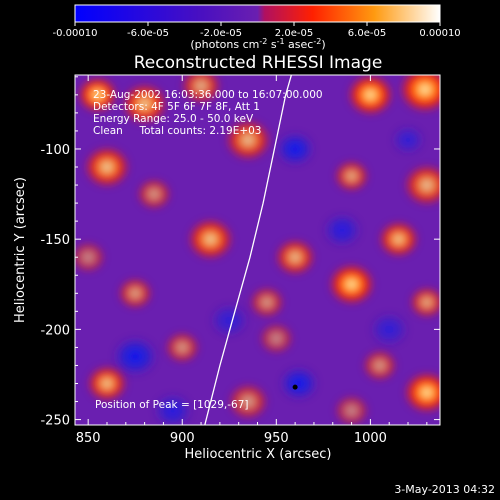  I want to click on y-tick-label: -200, so click(55, 330).